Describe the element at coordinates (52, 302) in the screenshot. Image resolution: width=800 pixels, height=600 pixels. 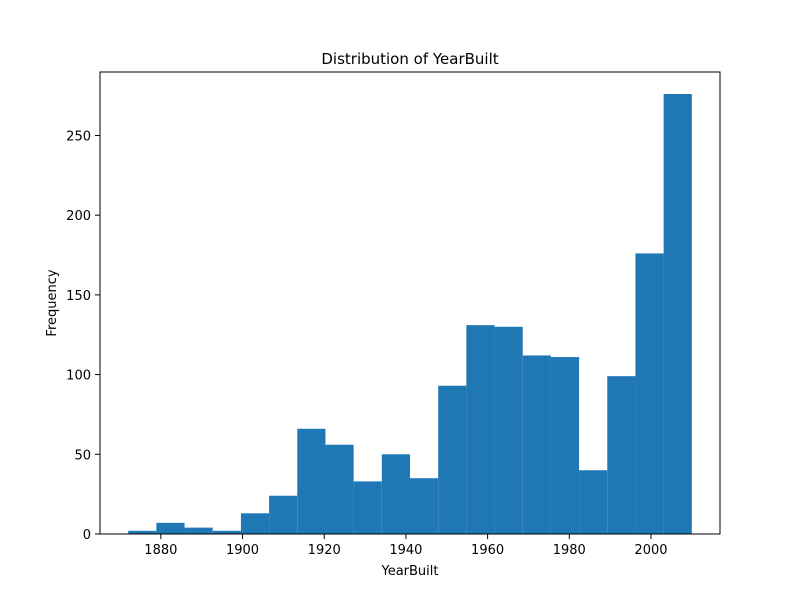
I see `y-axis-label: Frequency` at that location.